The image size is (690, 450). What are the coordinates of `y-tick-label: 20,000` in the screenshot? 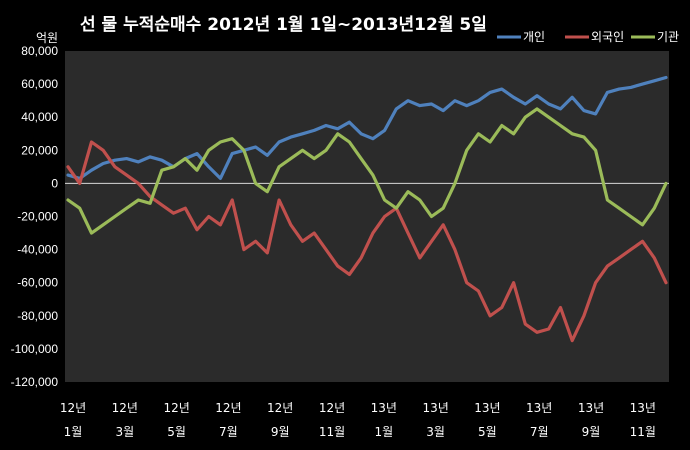 It's located at (39, 150).